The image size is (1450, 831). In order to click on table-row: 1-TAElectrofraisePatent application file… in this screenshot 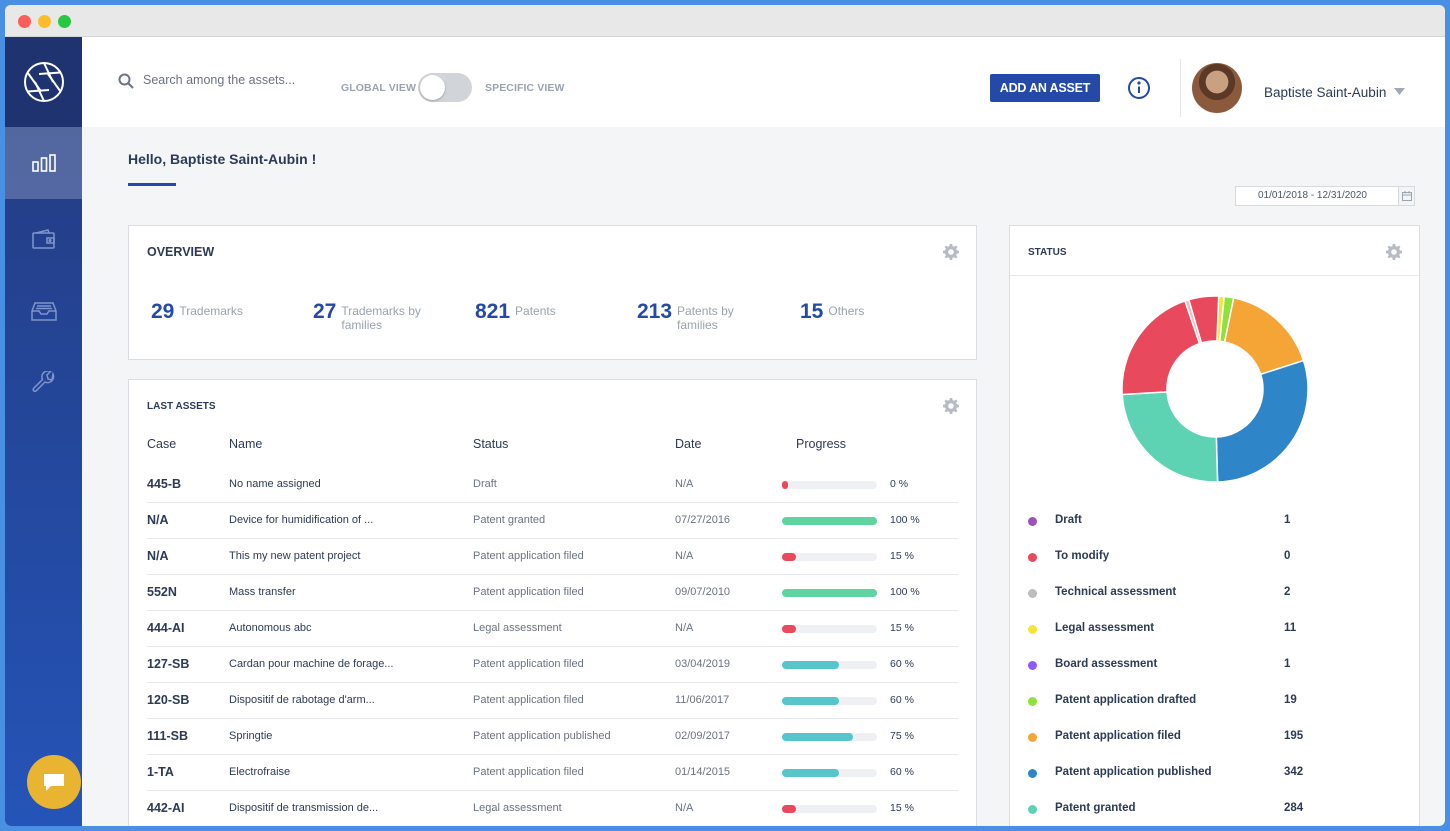, I will do `click(552, 773)`.